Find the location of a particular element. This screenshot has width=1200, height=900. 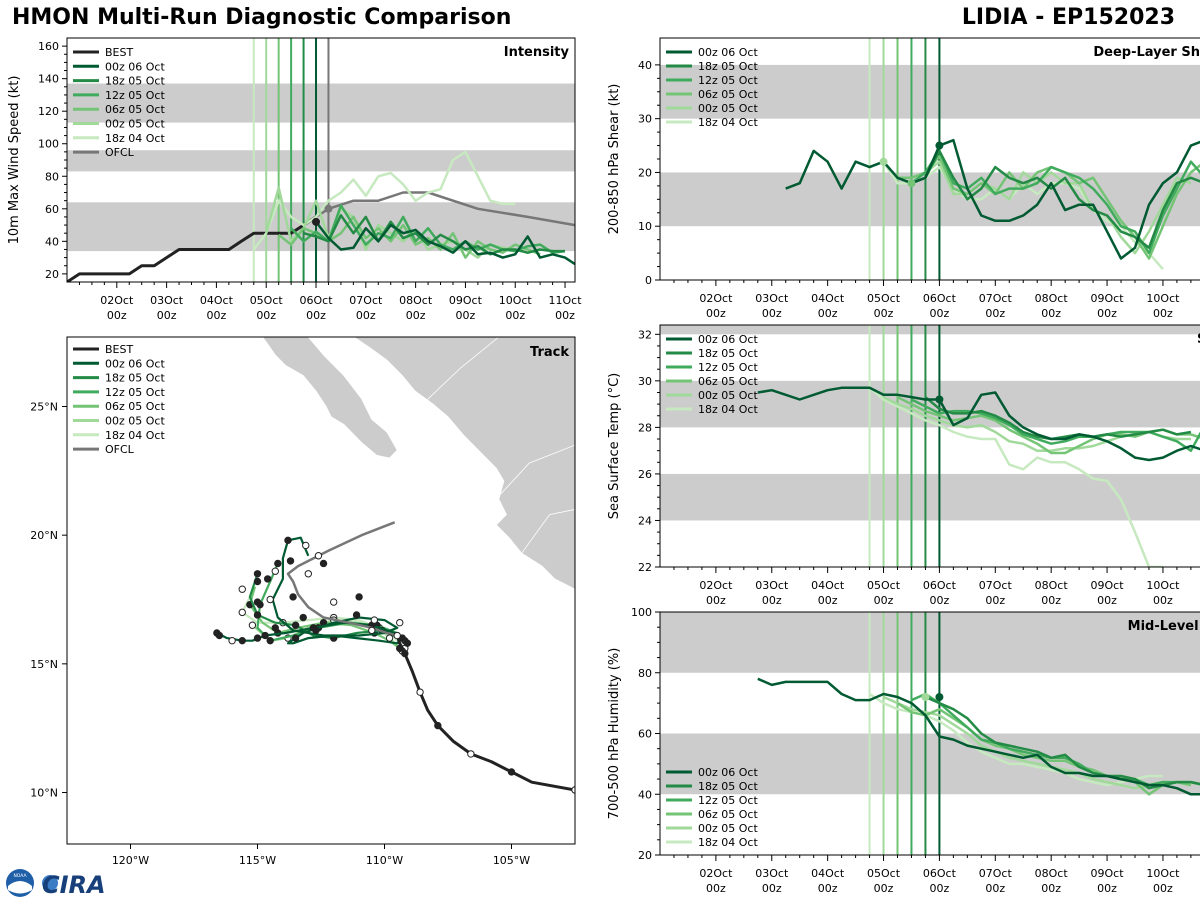

x-tick-date: 04Oct is located at coordinates (217, 300).